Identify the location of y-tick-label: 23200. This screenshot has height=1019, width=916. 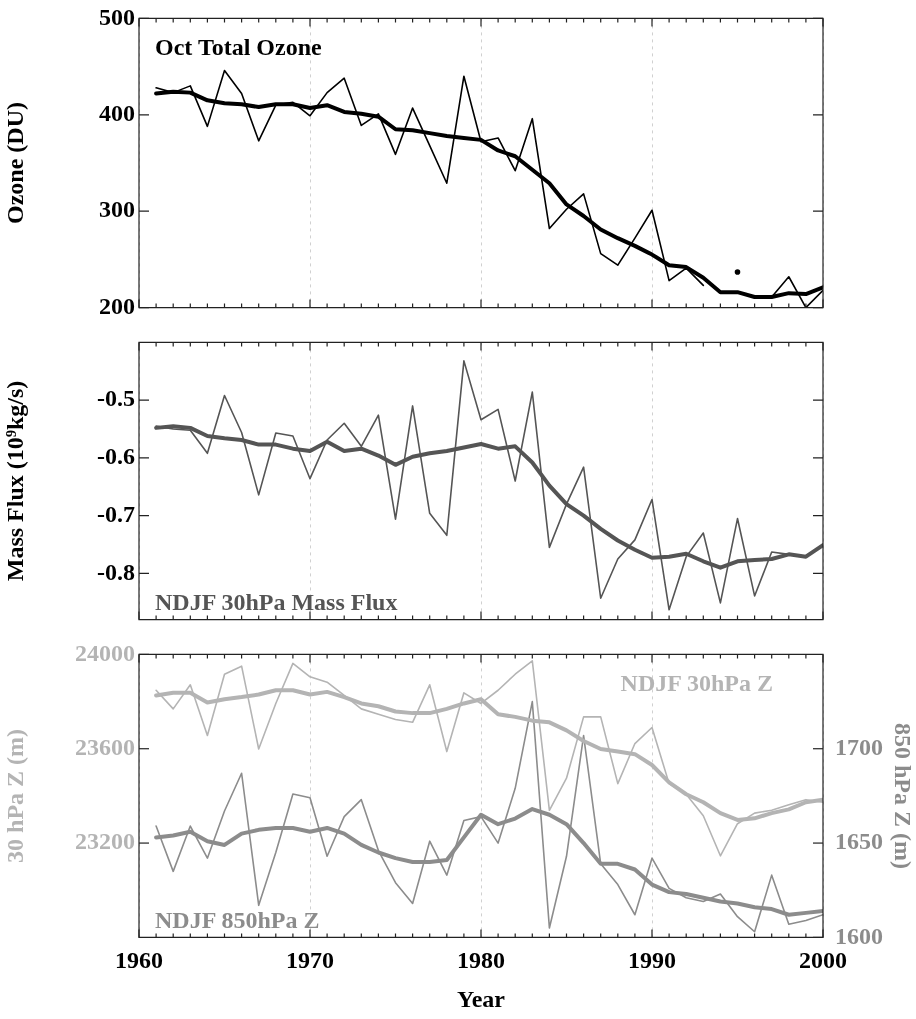
(105, 841).